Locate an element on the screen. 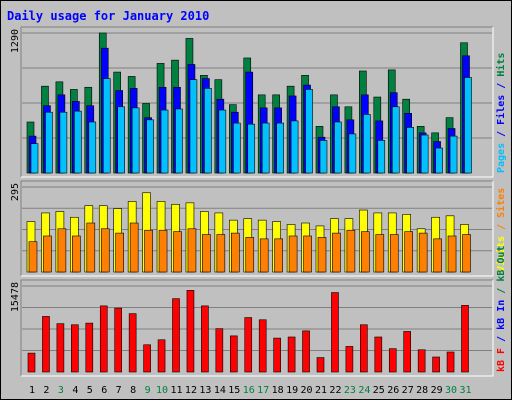 This screenshot has height=401, width=512. series-axis-label-part: Pages is located at coordinates (501, 158).